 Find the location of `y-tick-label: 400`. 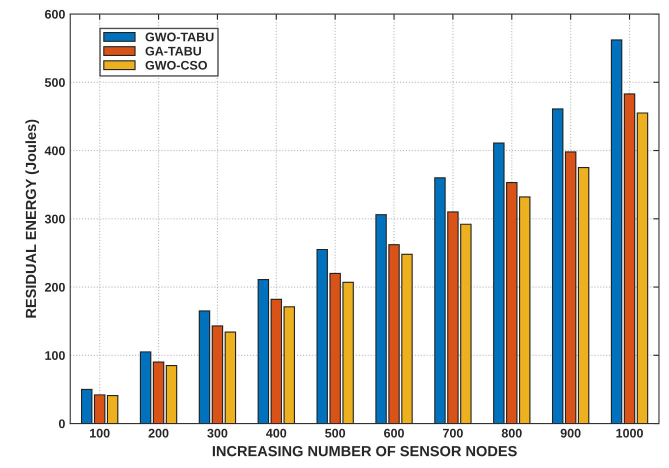

y-tick-label: 400 is located at coordinates (54, 151).